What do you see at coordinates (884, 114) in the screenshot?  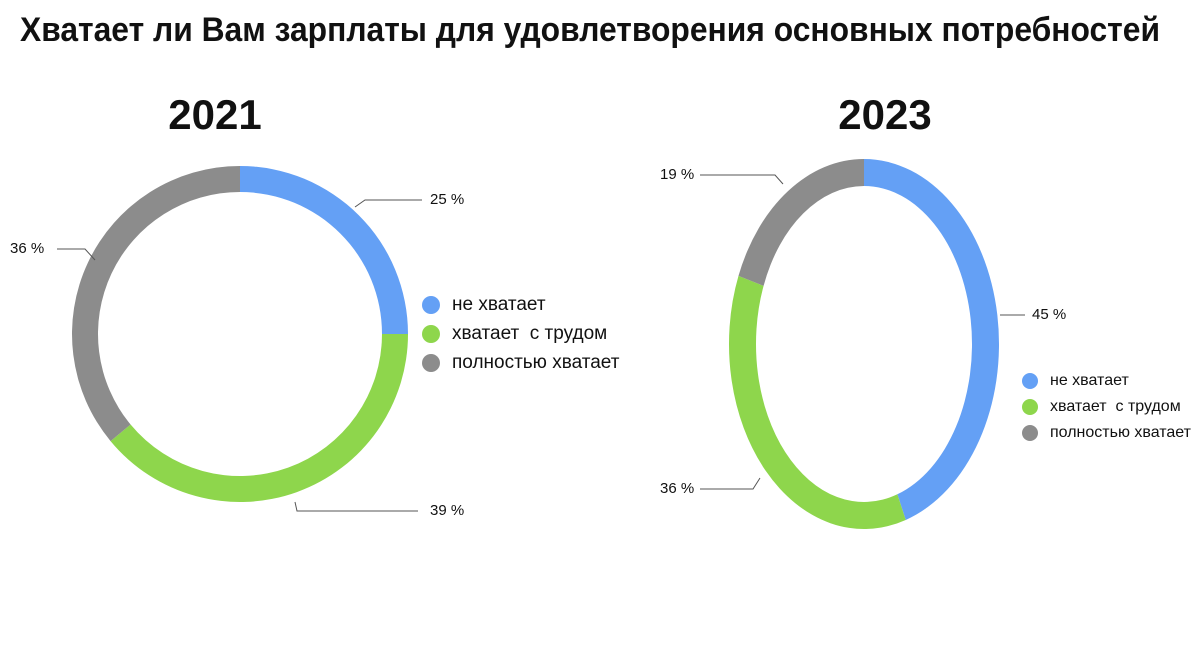 I see `chart-title: 2023` at bounding box center [884, 114].